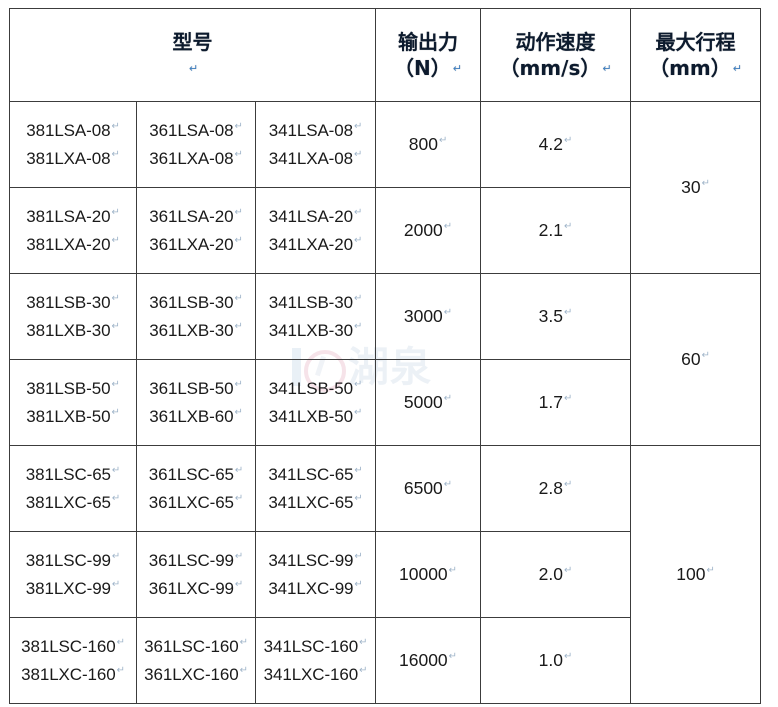  What do you see at coordinates (315, 302) in the screenshot?
I see `model-code: 341LSB-30↵` at bounding box center [315, 302].